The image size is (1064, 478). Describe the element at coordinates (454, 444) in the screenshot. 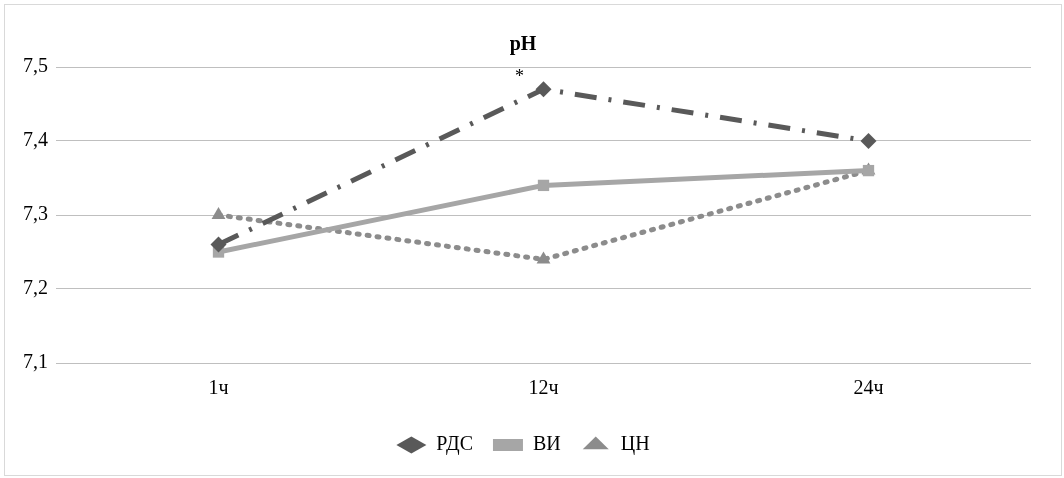

I see `legend-label: РДС` at that location.